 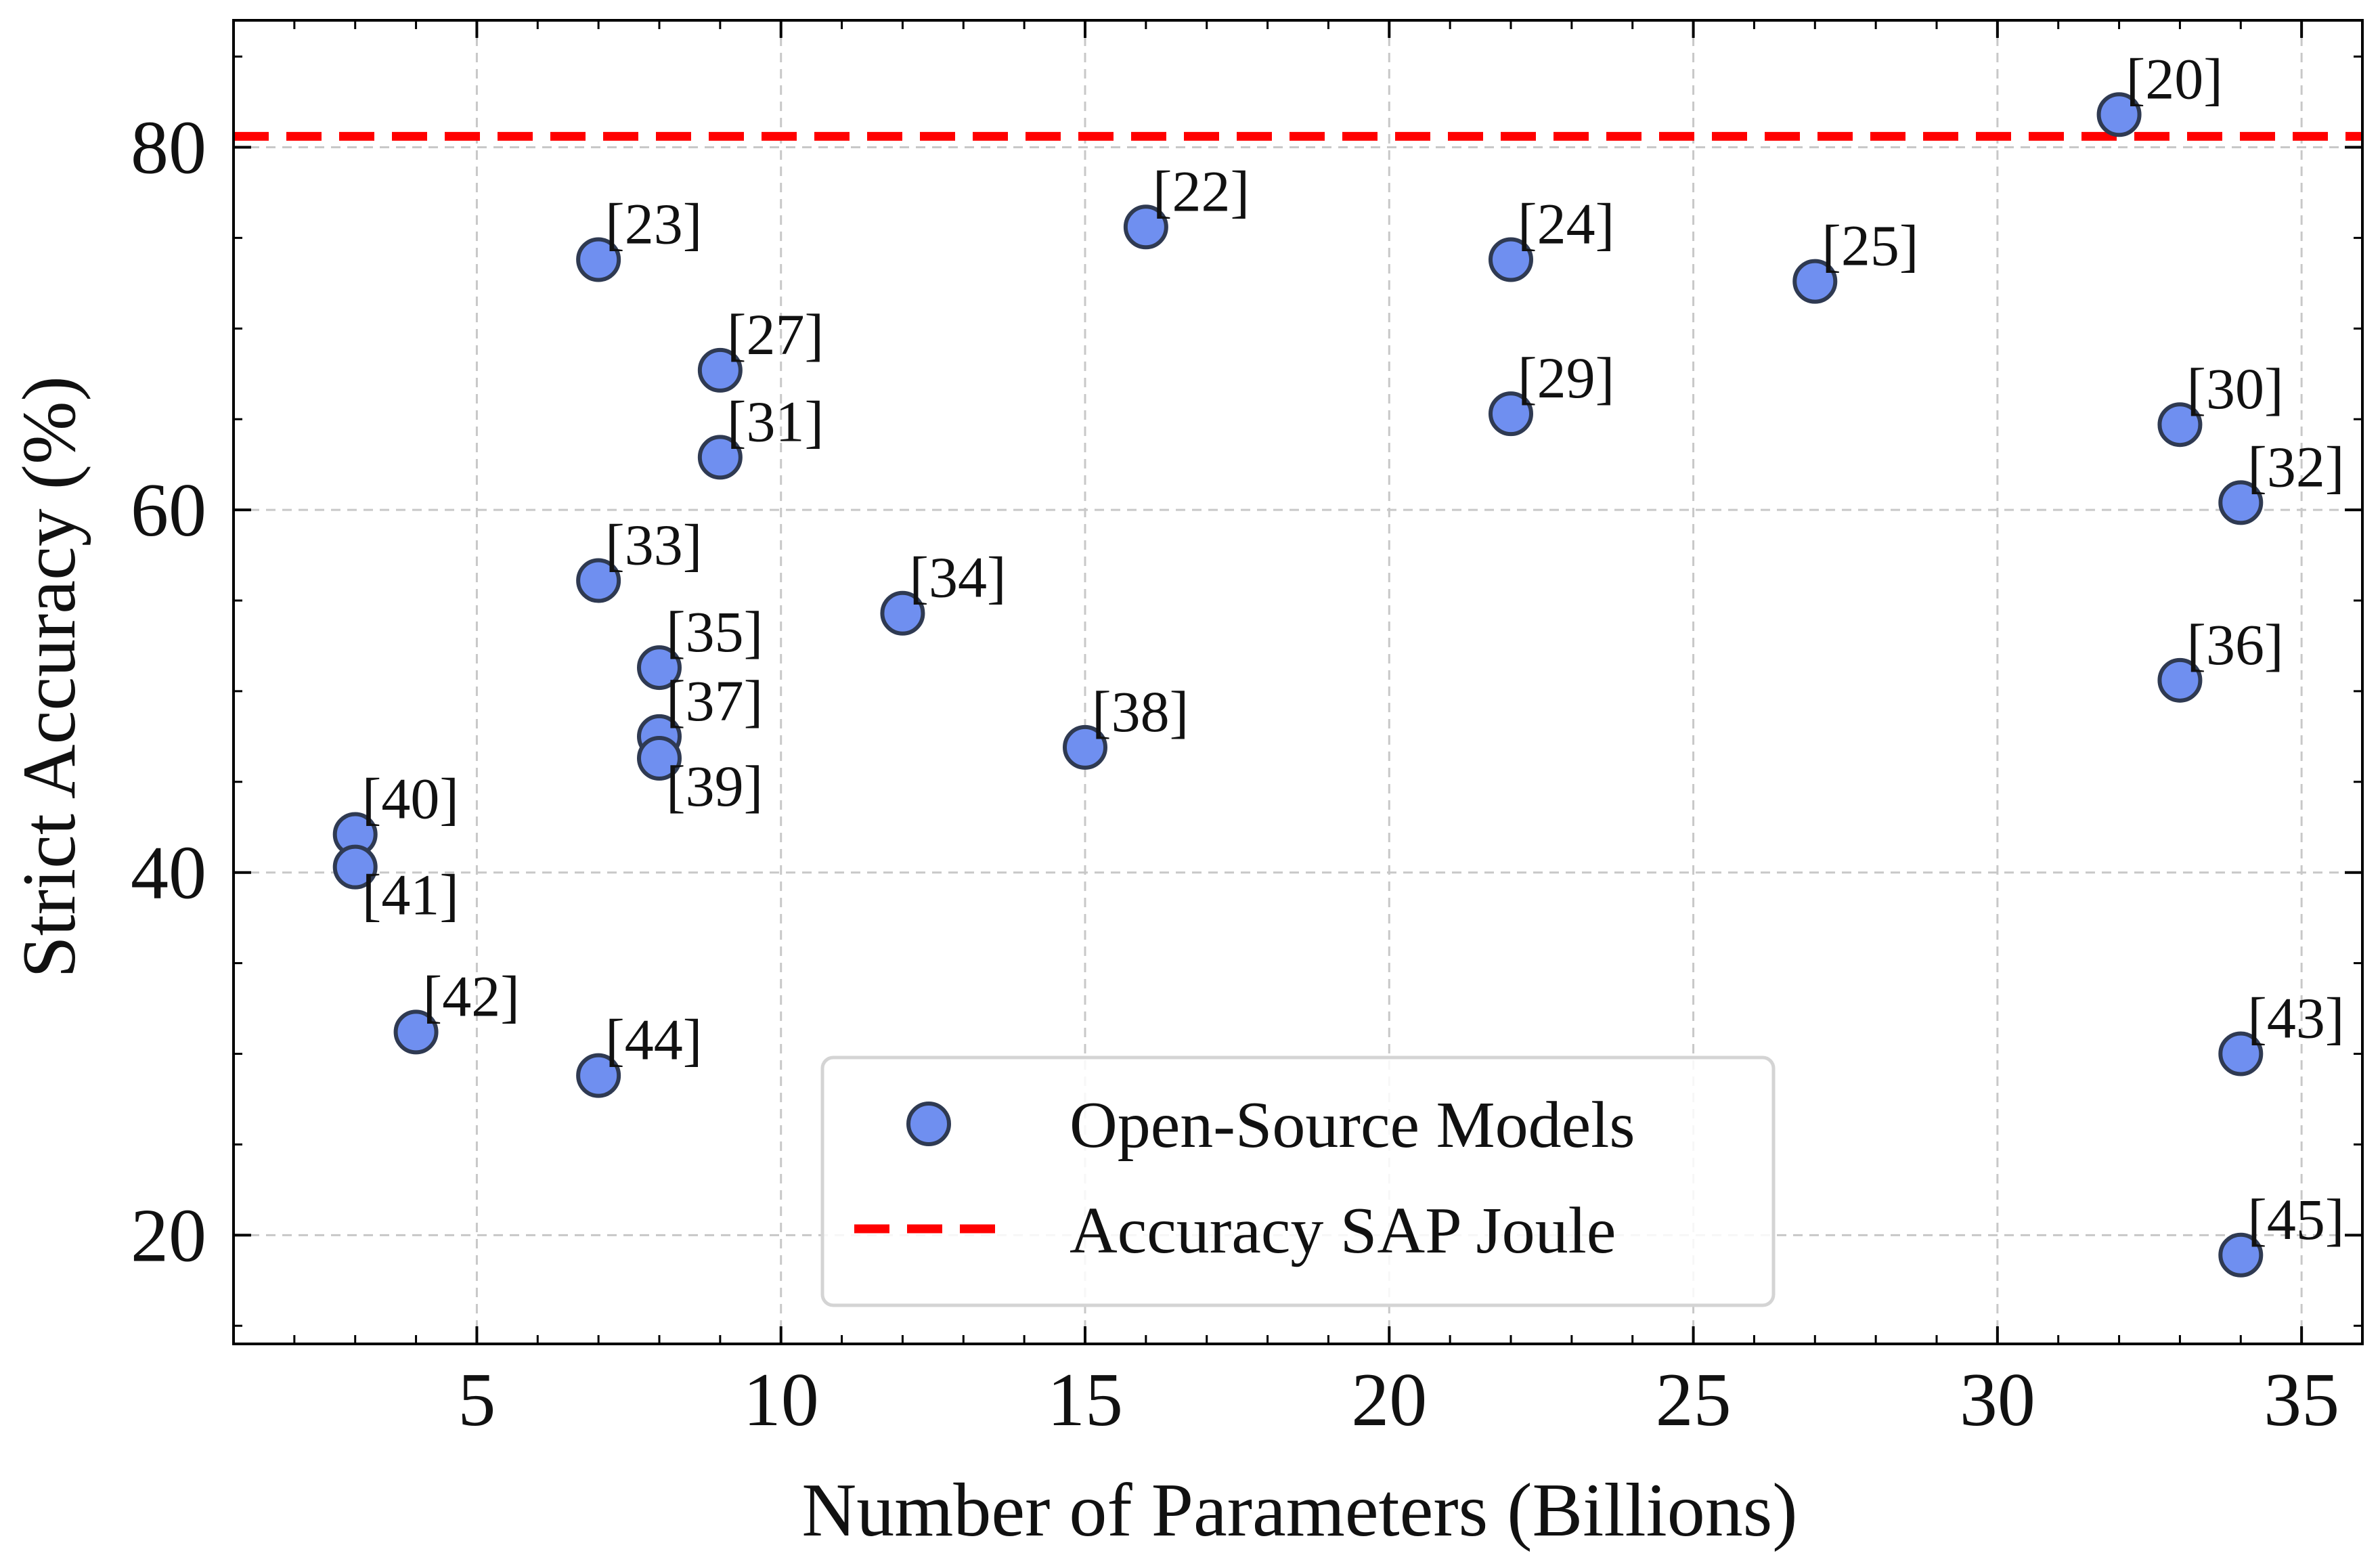 I want to click on point-label: [41], so click(x=410, y=895).